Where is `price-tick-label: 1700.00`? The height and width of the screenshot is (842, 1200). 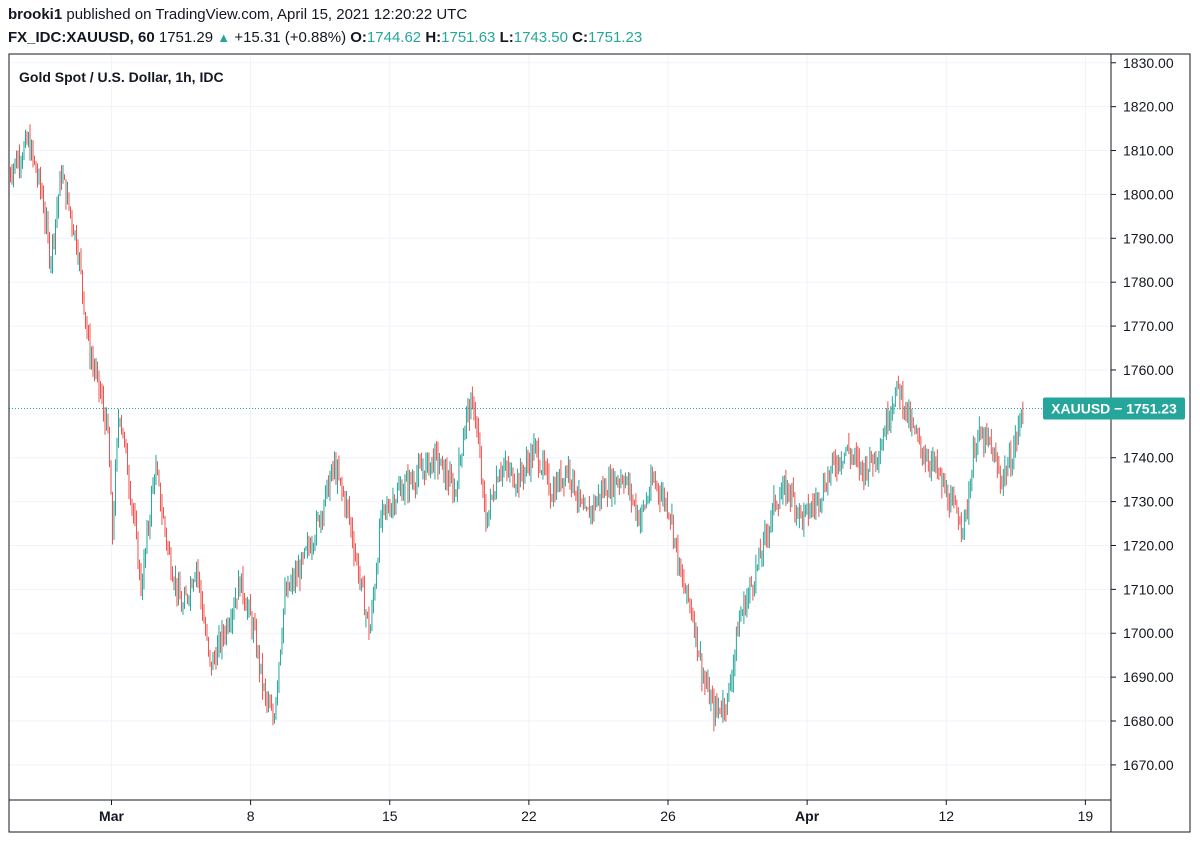 price-tick-label: 1700.00 is located at coordinates (1148, 633).